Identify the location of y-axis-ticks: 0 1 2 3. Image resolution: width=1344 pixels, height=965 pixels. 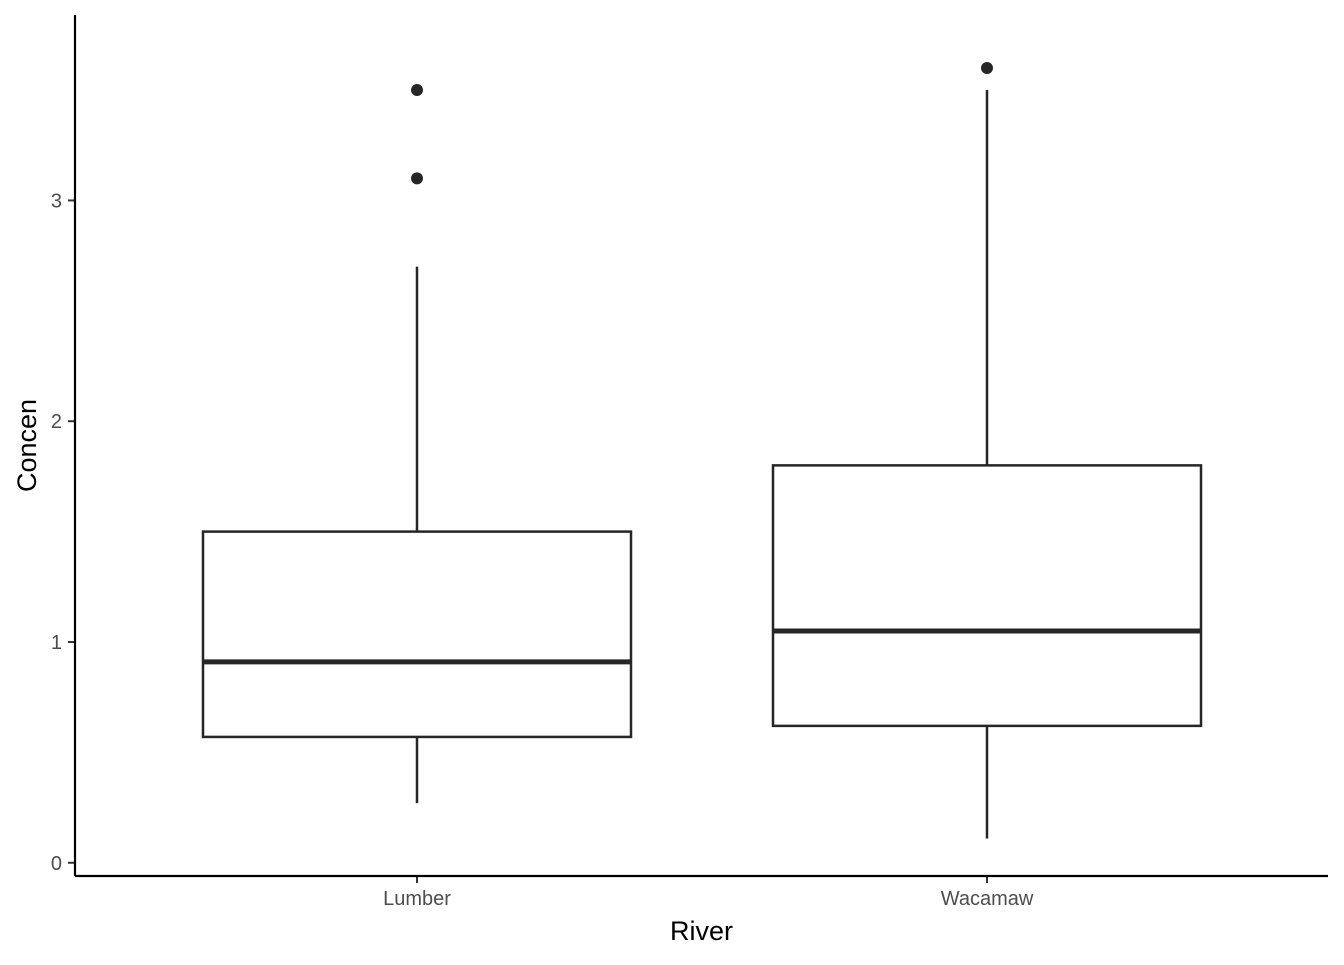
(63, 532).